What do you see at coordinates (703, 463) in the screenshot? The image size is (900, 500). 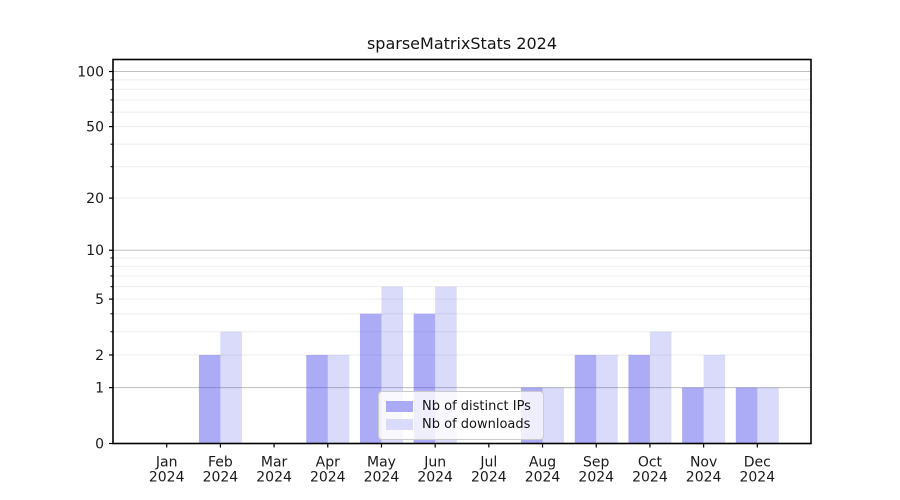 I see `x-tick-label-nov: Nov` at bounding box center [703, 463].